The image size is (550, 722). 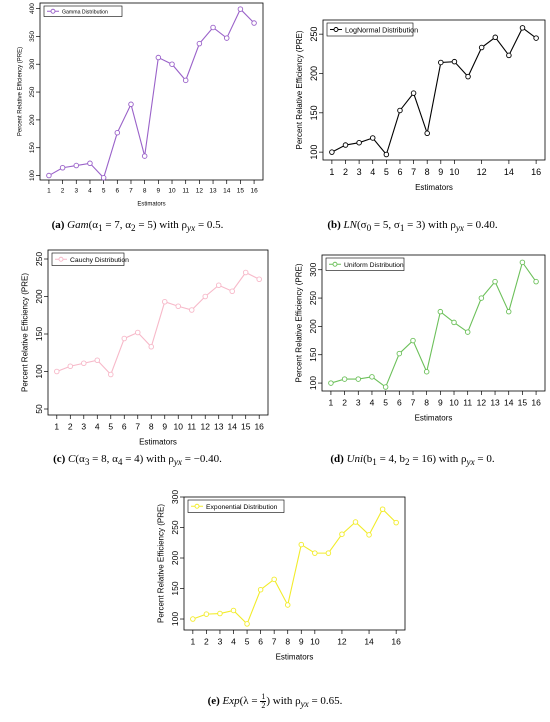 What do you see at coordinates (412, 226) in the screenshot?
I see `caption-b: (b) LN(σ0 = 5, σ1 = 3) with ρyx = 0.40.` at bounding box center [412, 226].